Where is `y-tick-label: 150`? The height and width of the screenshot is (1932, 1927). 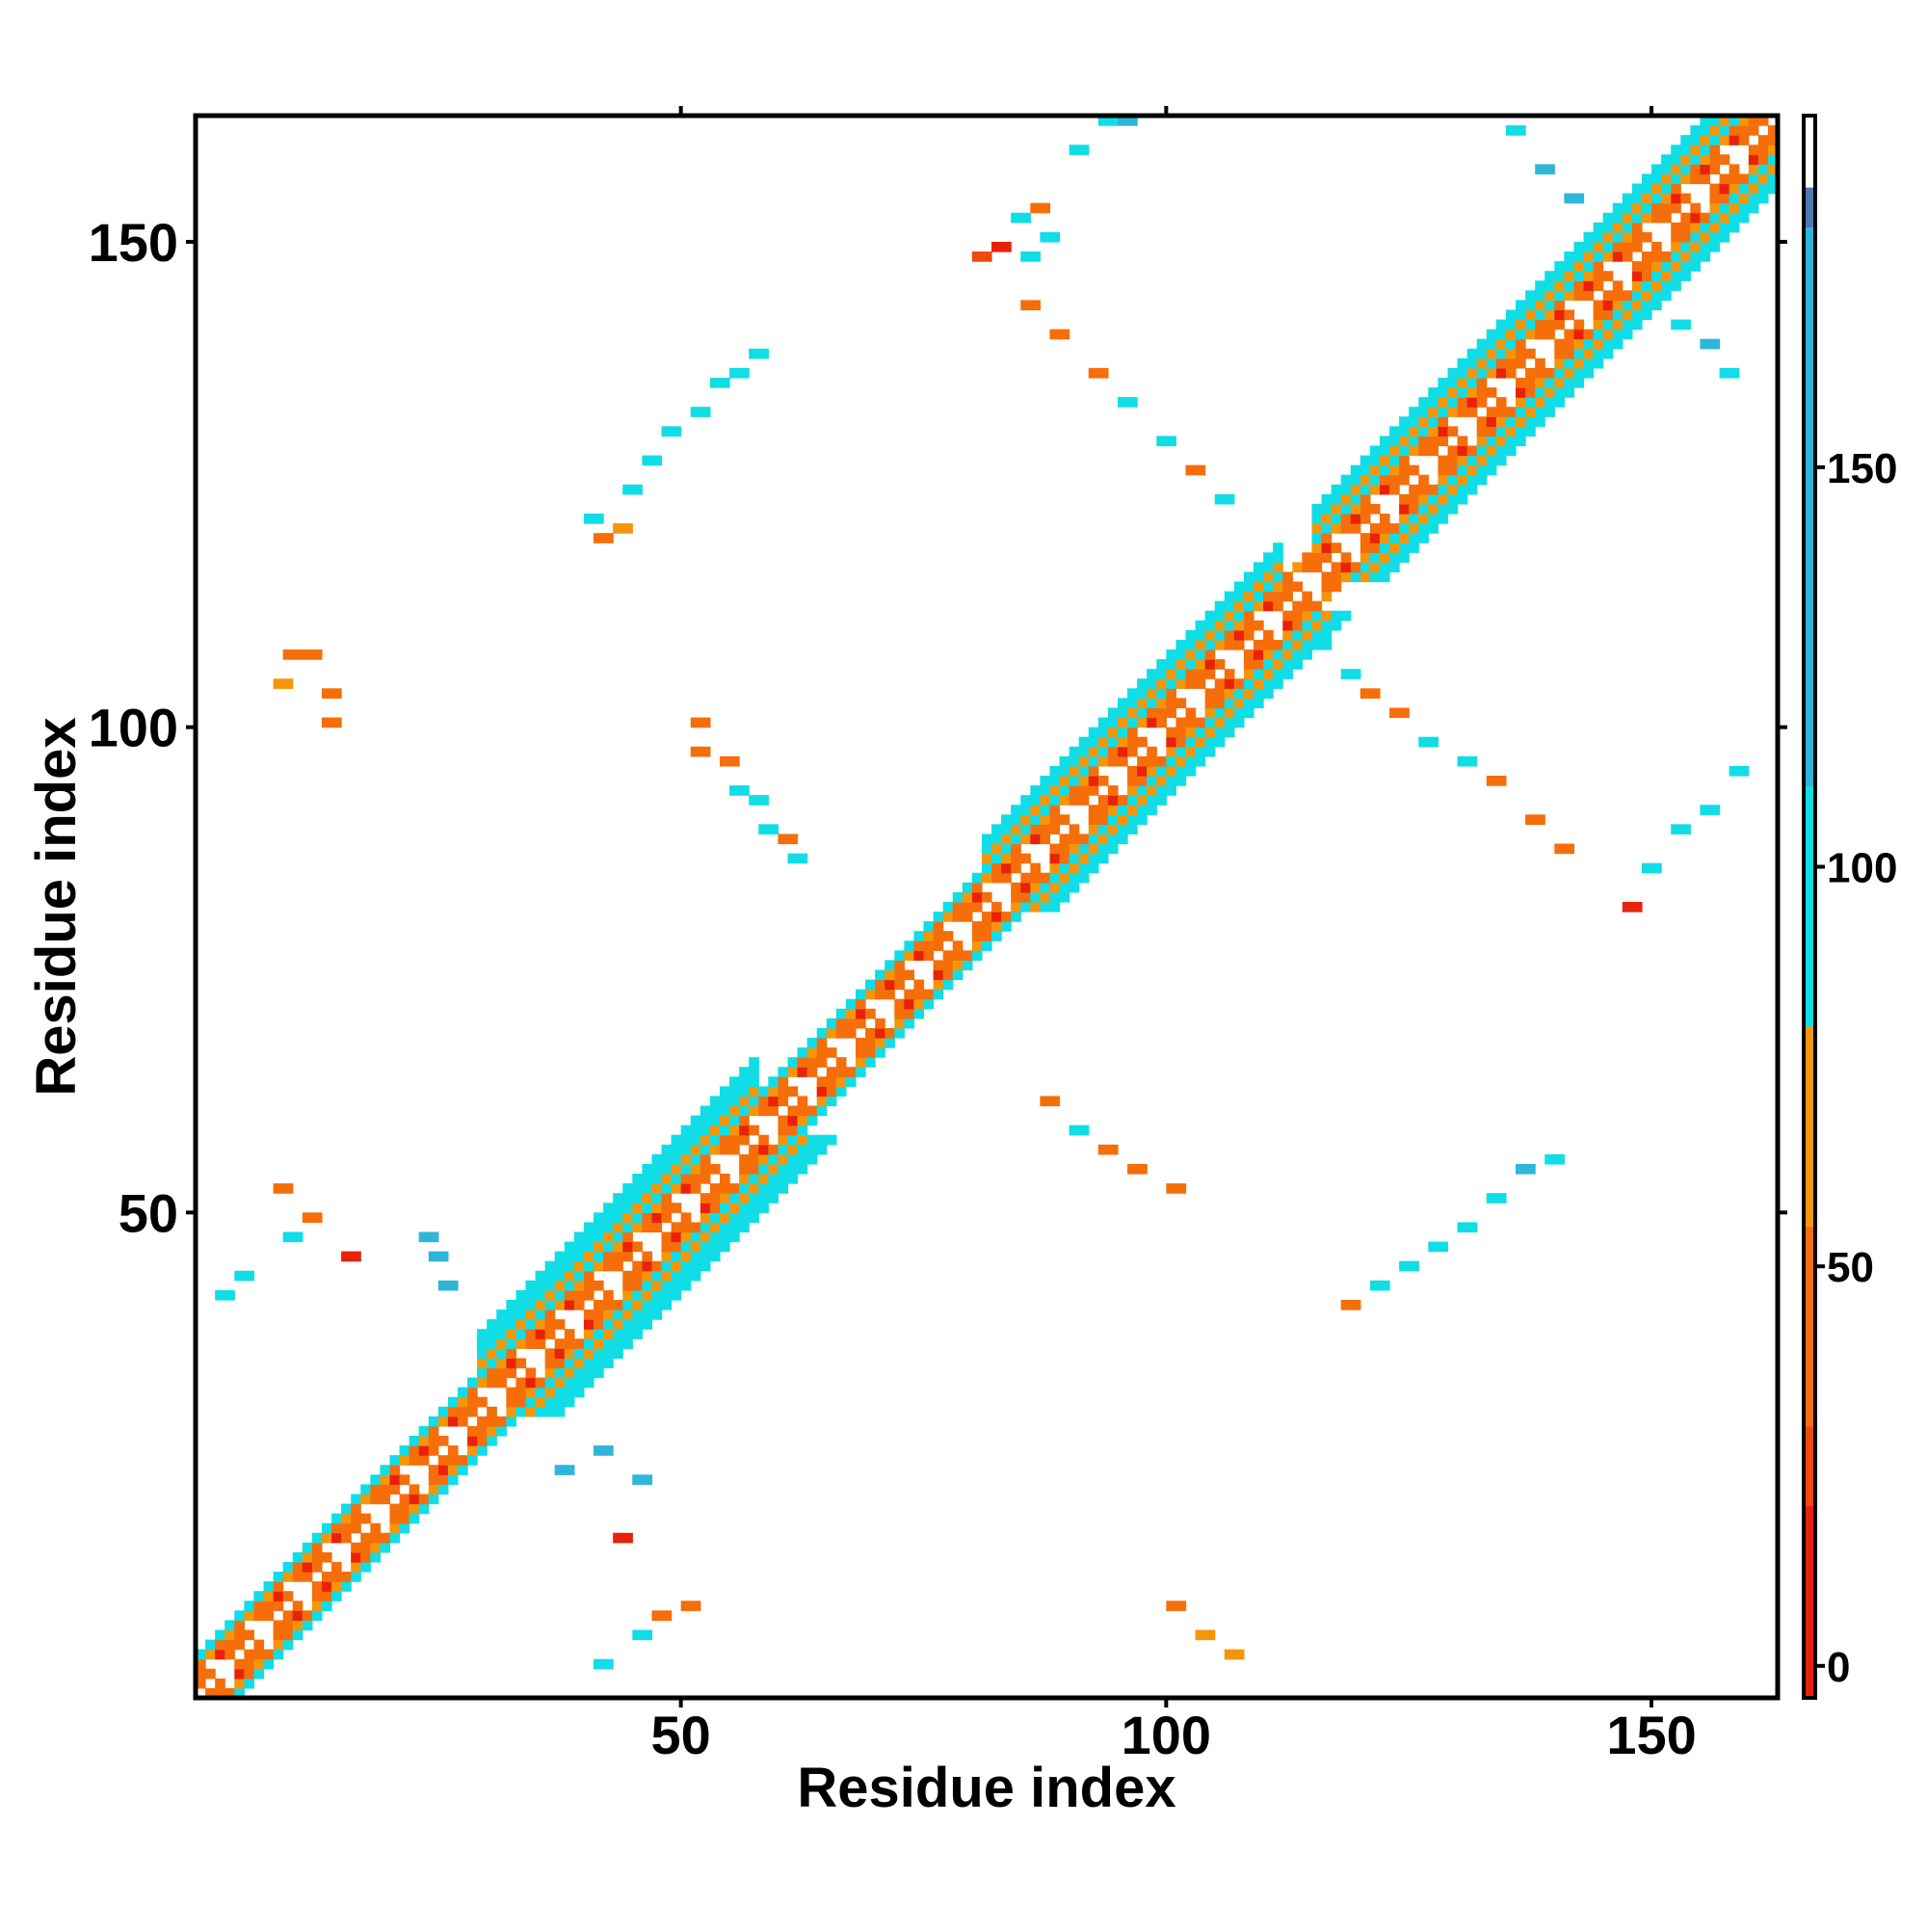 y-tick-label: 150 is located at coordinates (133, 242).